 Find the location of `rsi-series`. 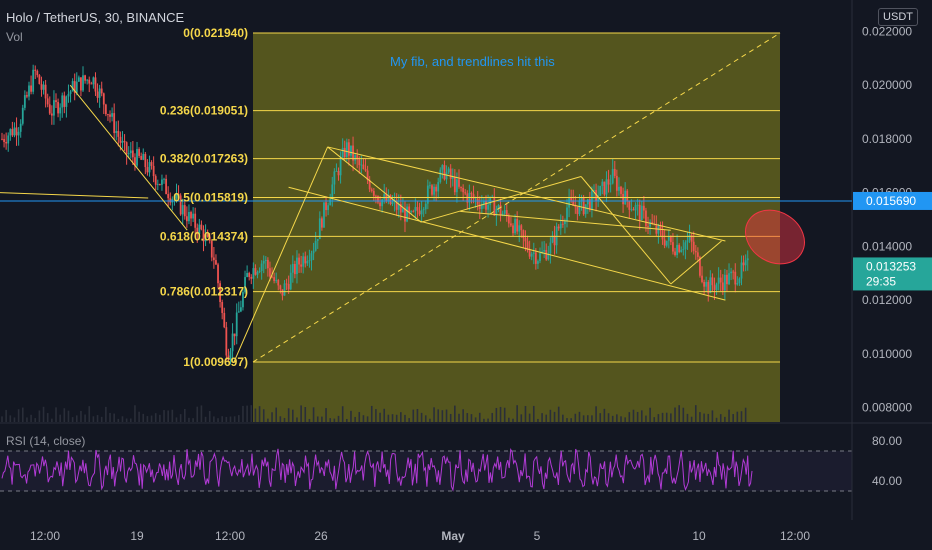

rsi-series is located at coordinates (377, 469).